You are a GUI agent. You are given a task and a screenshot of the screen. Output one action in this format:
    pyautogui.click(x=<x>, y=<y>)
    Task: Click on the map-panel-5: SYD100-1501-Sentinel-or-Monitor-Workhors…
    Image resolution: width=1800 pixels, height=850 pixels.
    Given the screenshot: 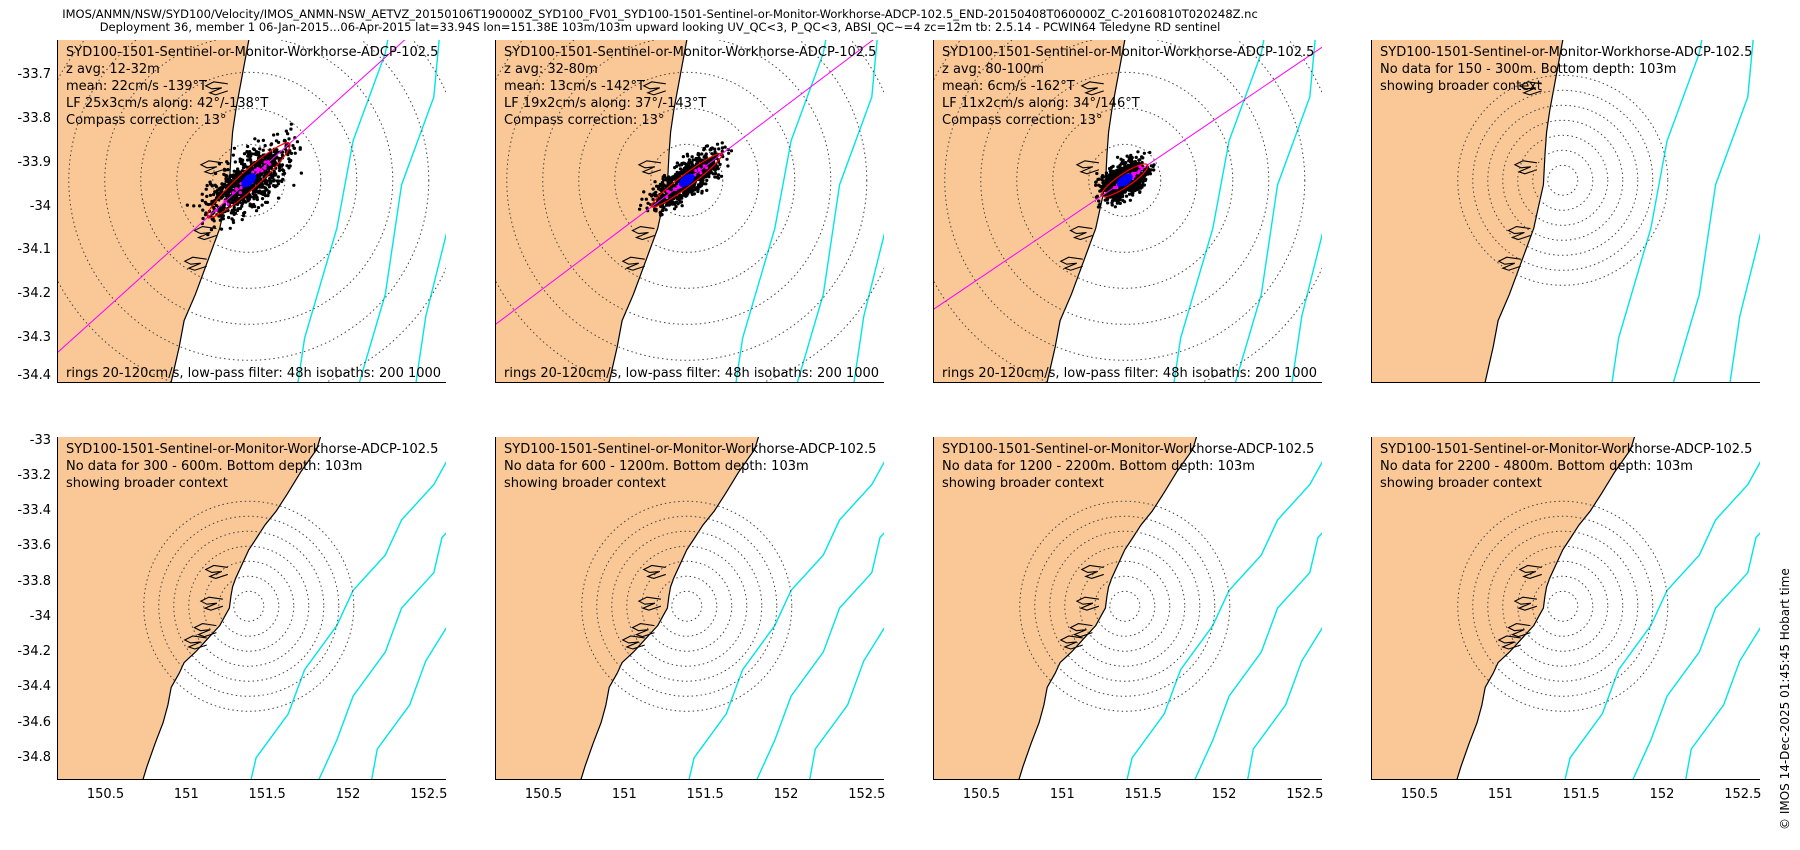 What is the action you would take?
    pyautogui.click(x=251, y=608)
    